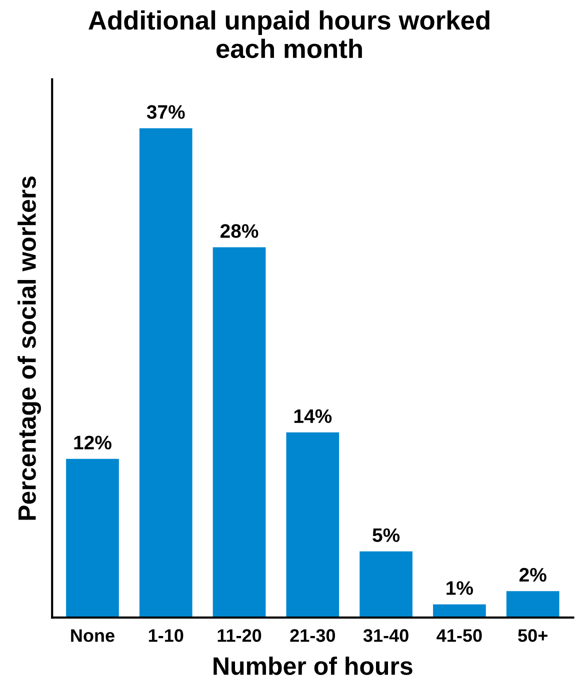 The image size is (579, 690). What do you see at coordinates (459, 588) in the screenshot?
I see `data-label: 1%` at bounding box center [459, 588].